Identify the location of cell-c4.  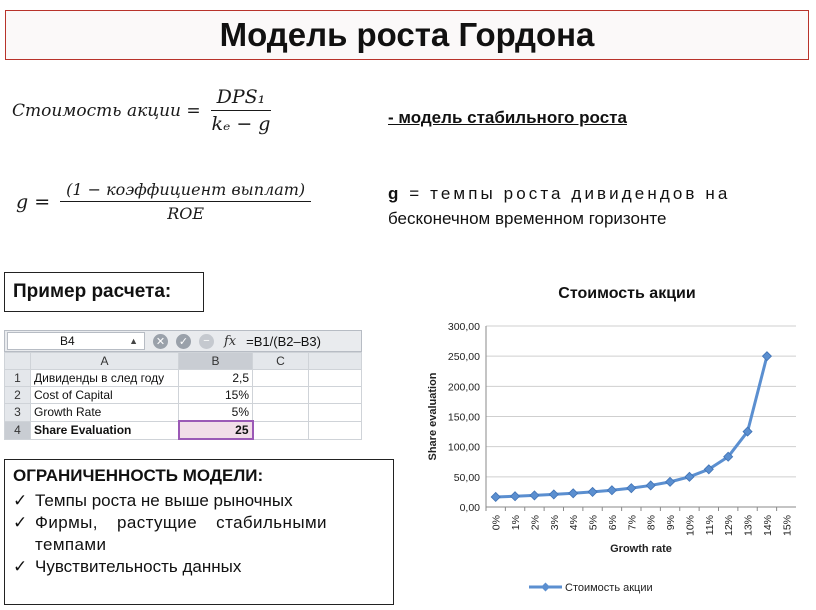
(280, 430).